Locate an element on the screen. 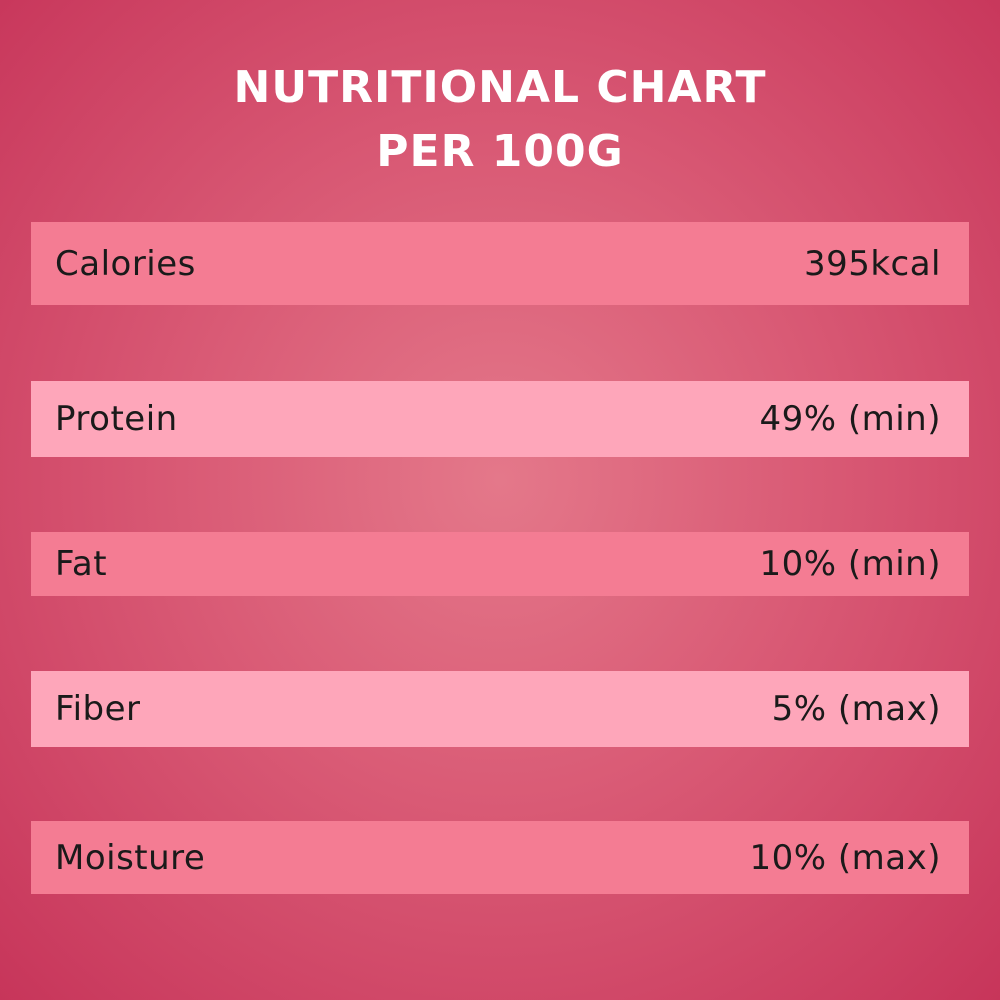  row-label: Fat is located at coordinates (81, 564).